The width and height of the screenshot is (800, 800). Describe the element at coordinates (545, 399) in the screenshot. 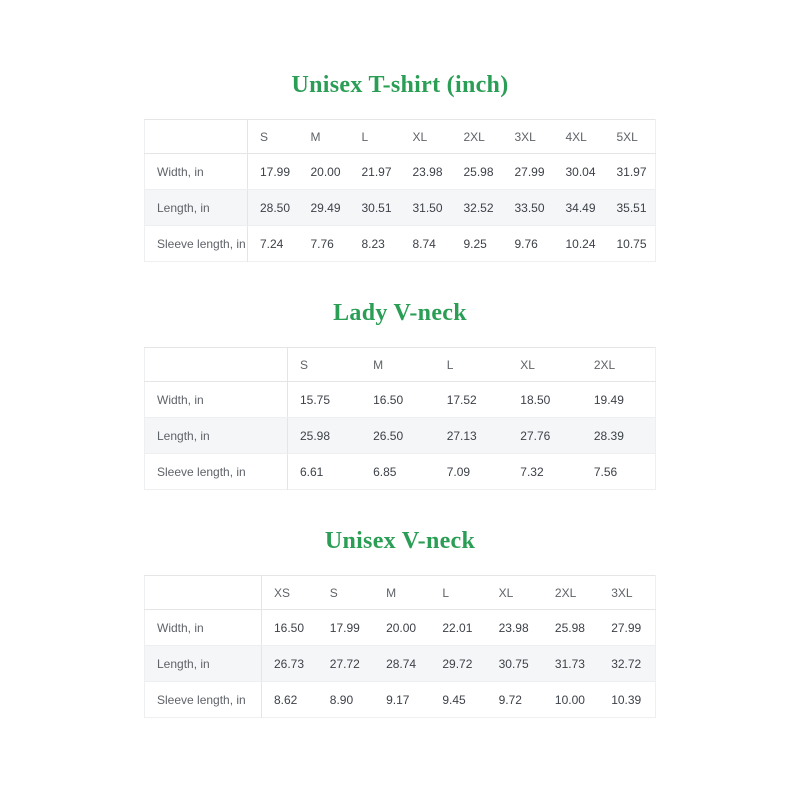

I see `measurement-value: 18.50` at that location.